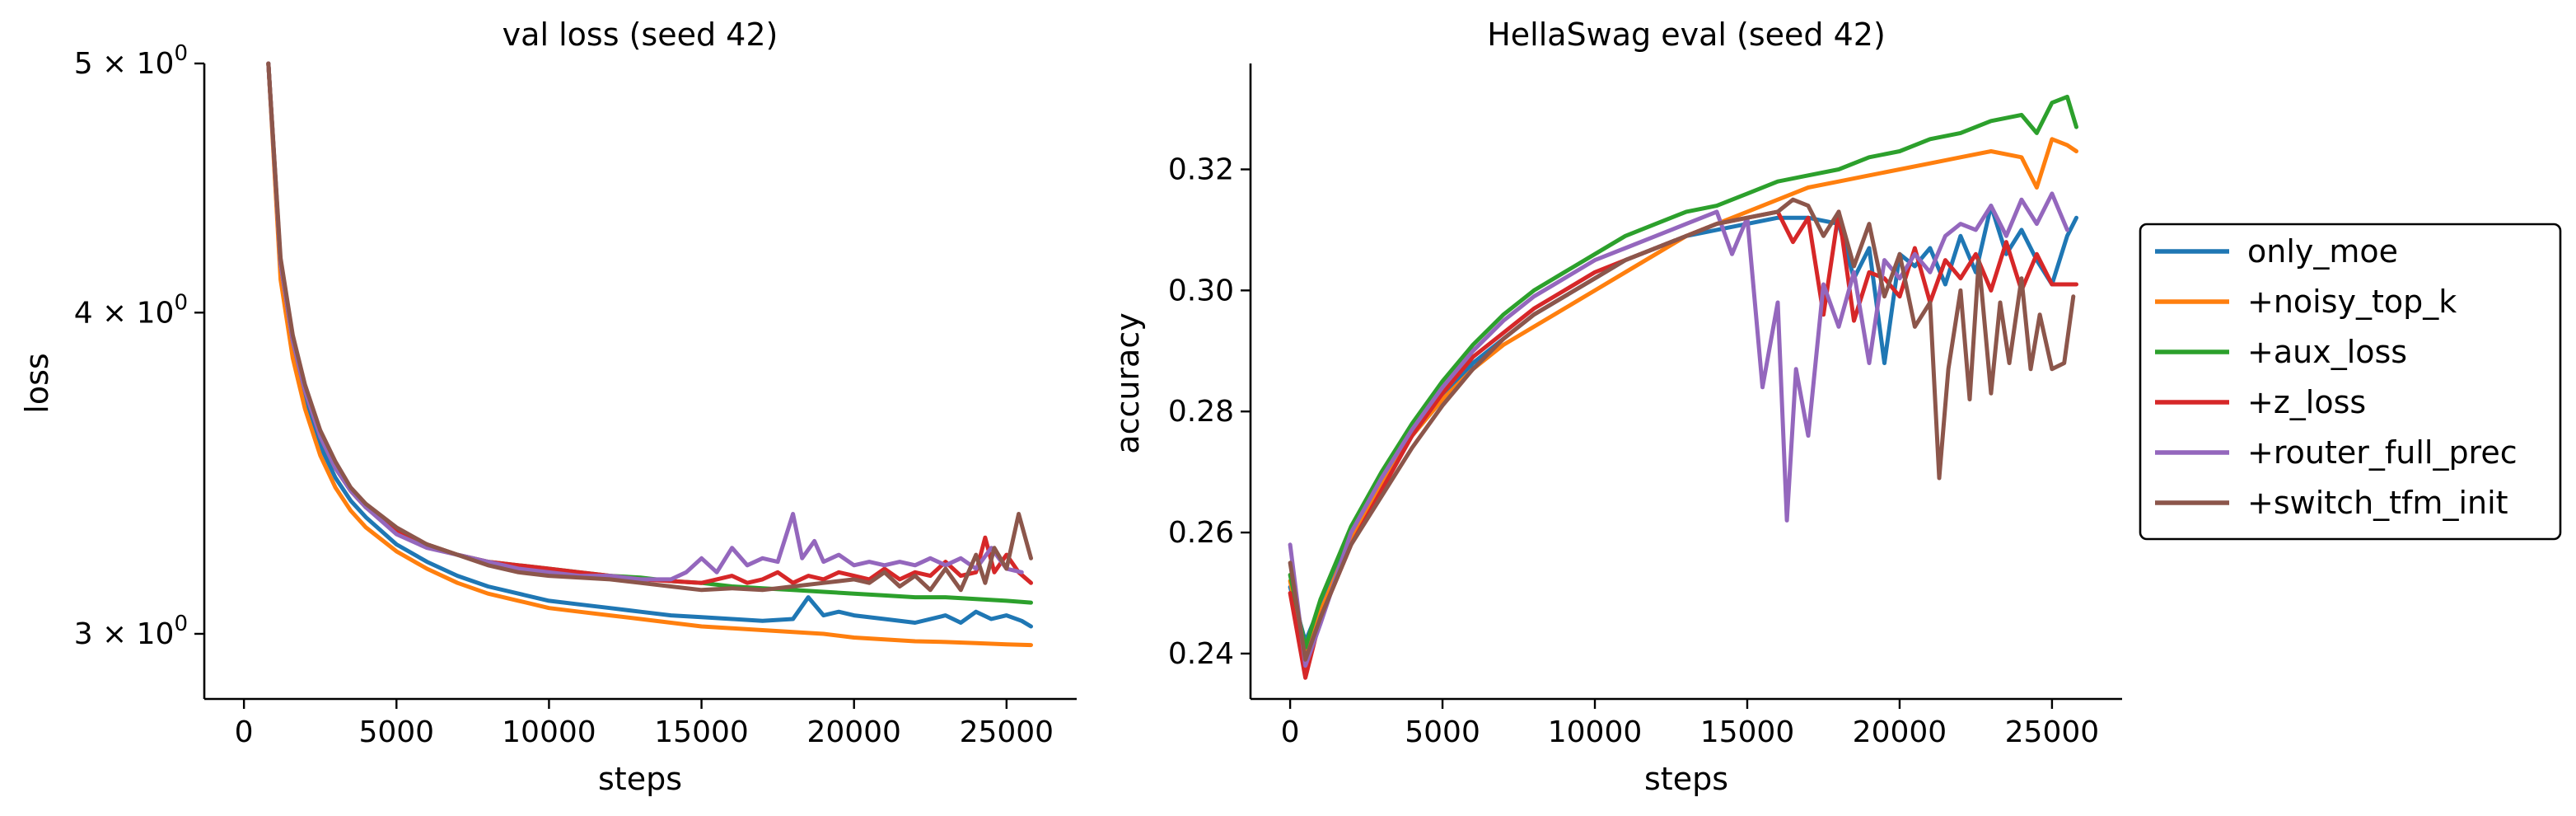 The image size is (2576, 816). Describe the element at coordinates (2382, 452) in the screenshot. I see `legend-label-router-full-prec: +router_full_prec` at that location.